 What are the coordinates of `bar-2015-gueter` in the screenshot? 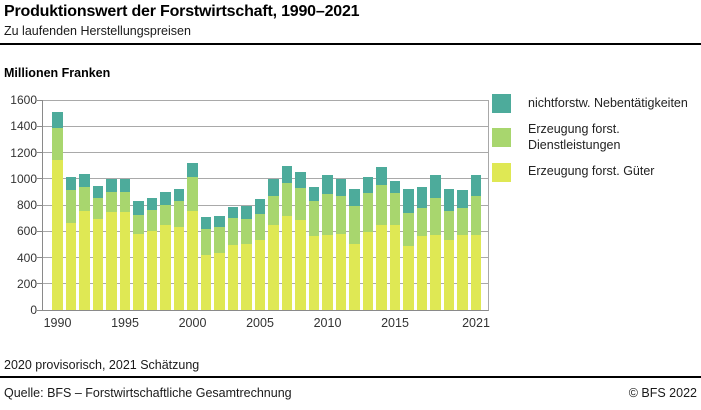 It's located at (395, 267).